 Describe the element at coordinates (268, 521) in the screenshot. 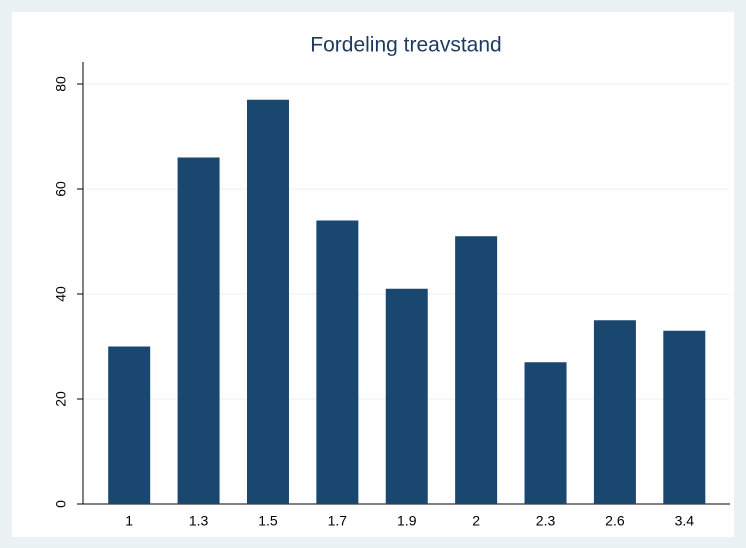

I see `x-tick-label: 1.5` at that location.